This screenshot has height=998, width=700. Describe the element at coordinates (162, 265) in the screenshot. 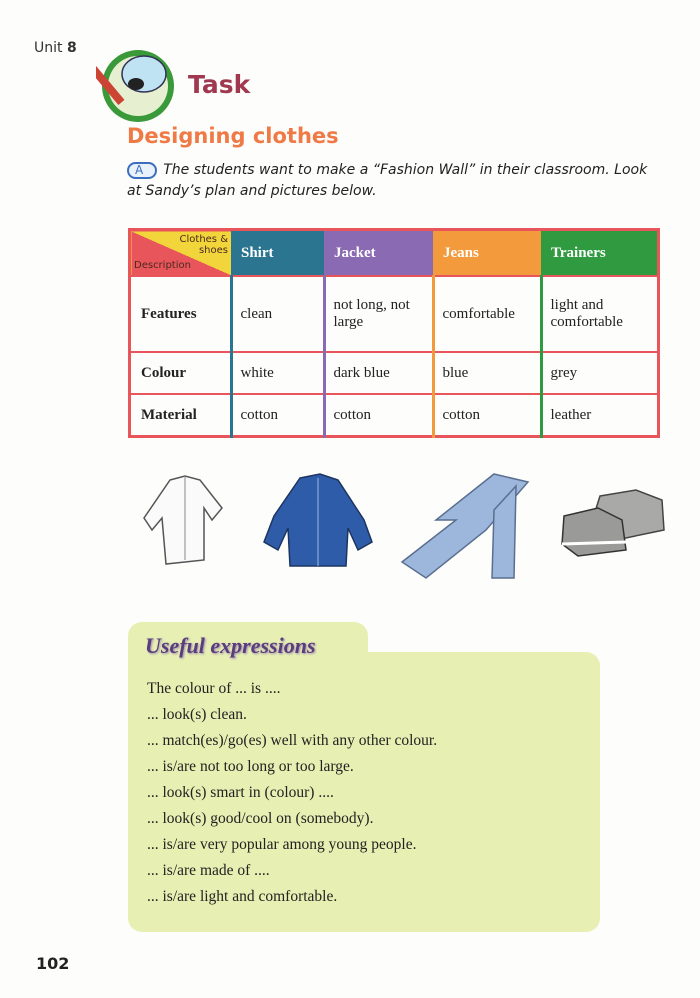

I see `corner-bottom-label: Description` at that location.